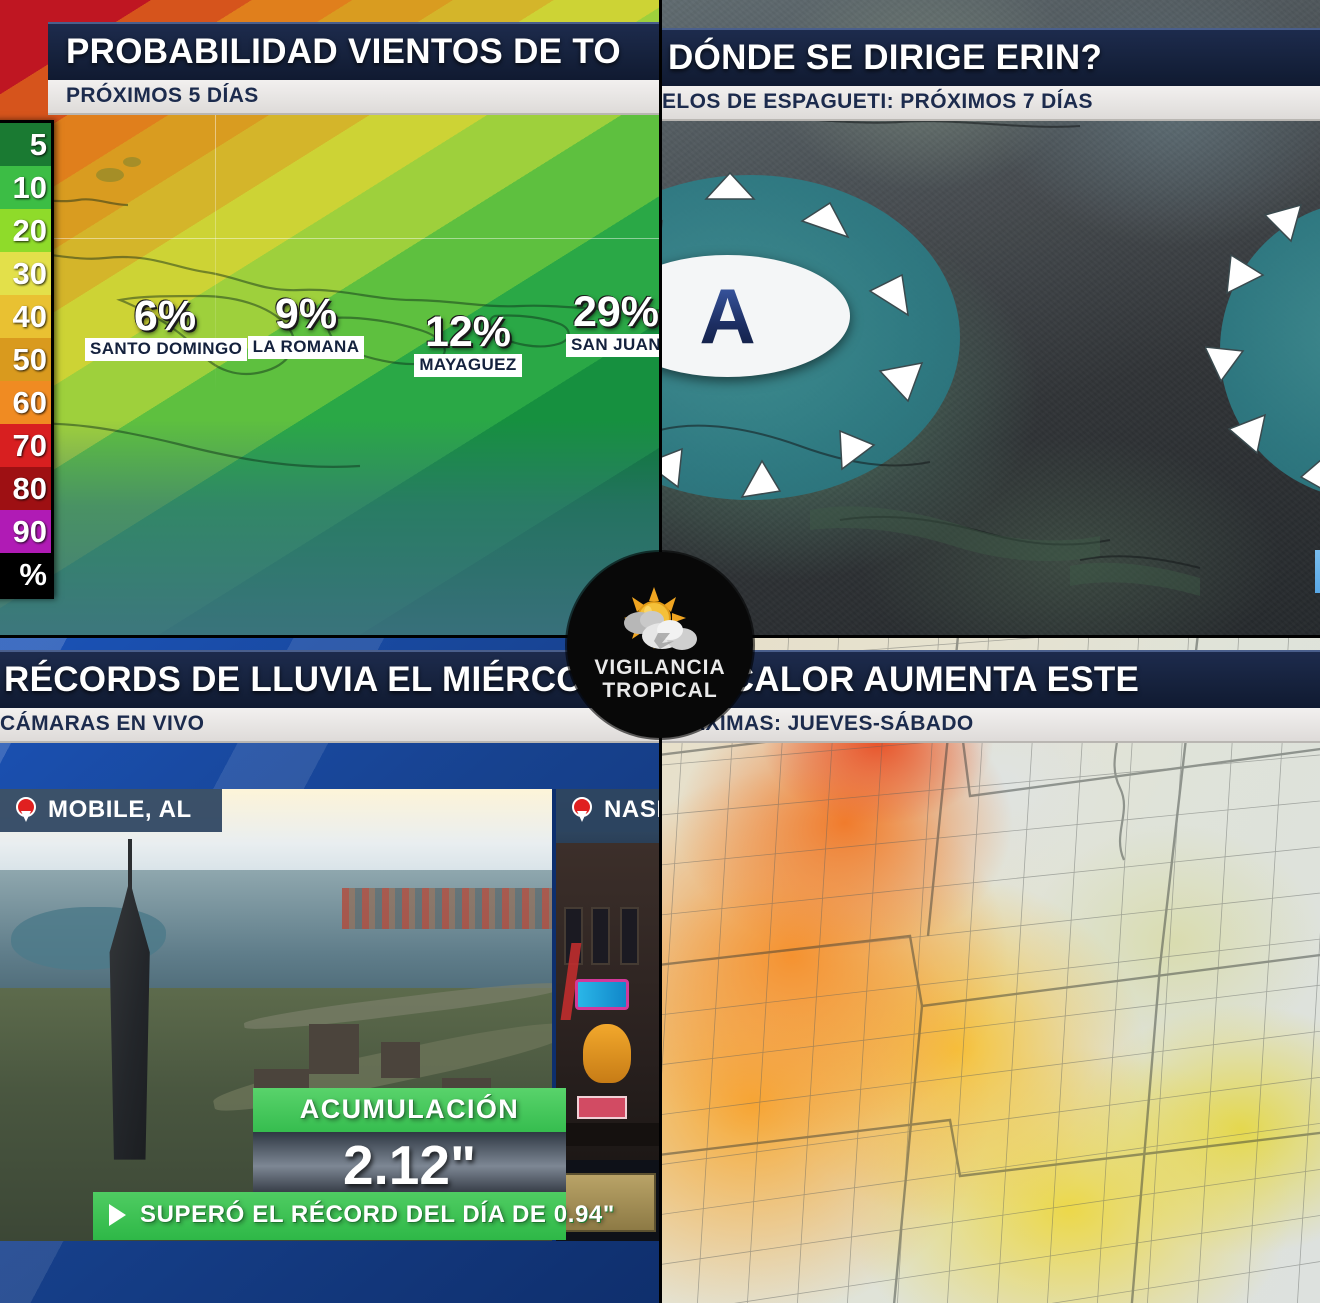 The image size is (1320, 1303). What do you see at coordinates (162, 95) in the screenshot?
I see `panel-subtitle: PRÓXIMOS 5 DÍAS` at bounding box center [162, 95].